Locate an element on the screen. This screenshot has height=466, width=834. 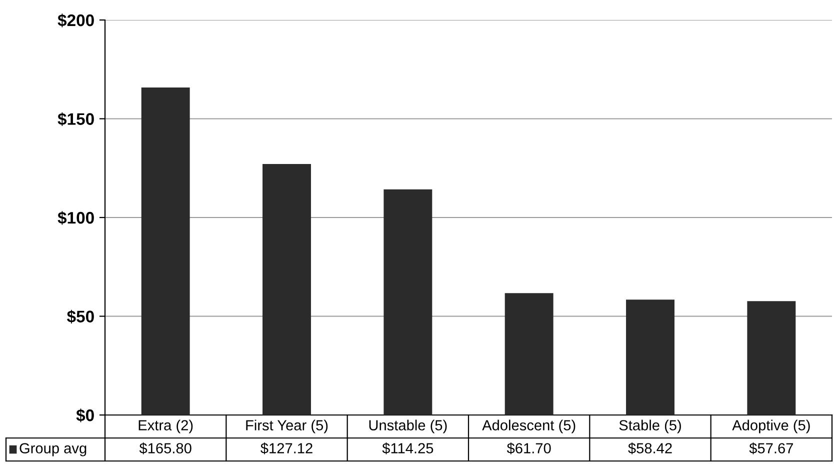
y-tick-label: $0 is located at coordinates (85, 415).